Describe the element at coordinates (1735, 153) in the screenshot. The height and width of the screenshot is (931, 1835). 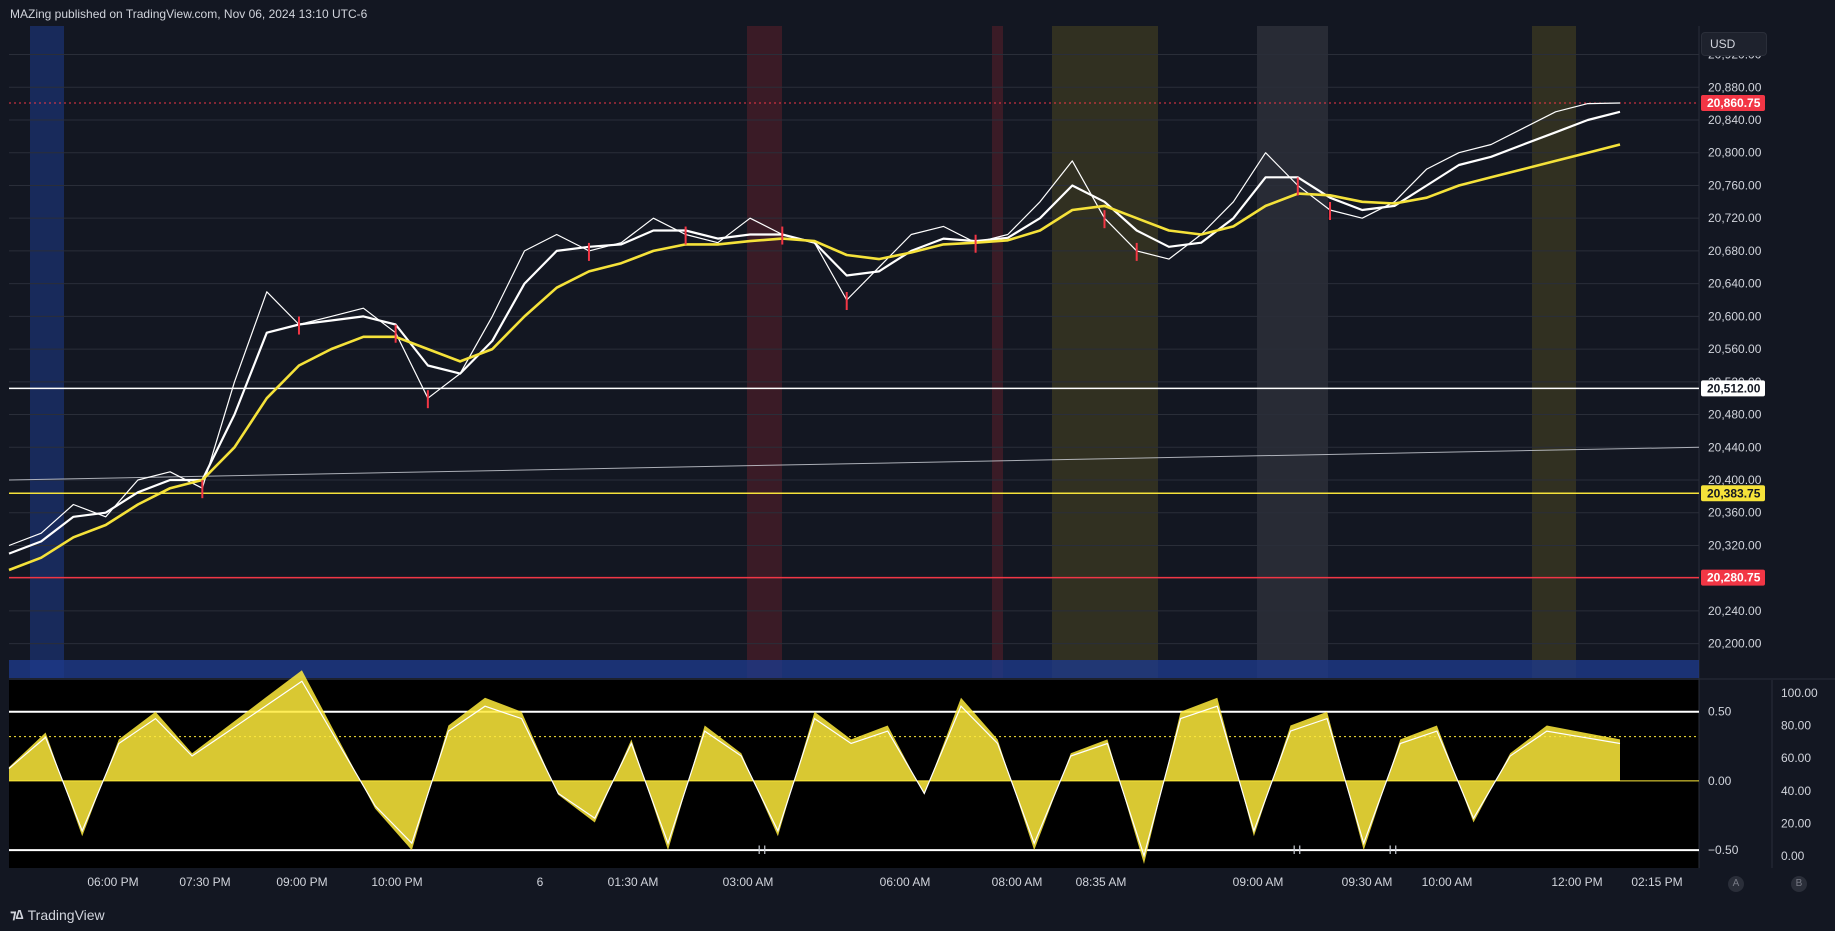
I see `price-tick-label: 20,800.00` at that location.